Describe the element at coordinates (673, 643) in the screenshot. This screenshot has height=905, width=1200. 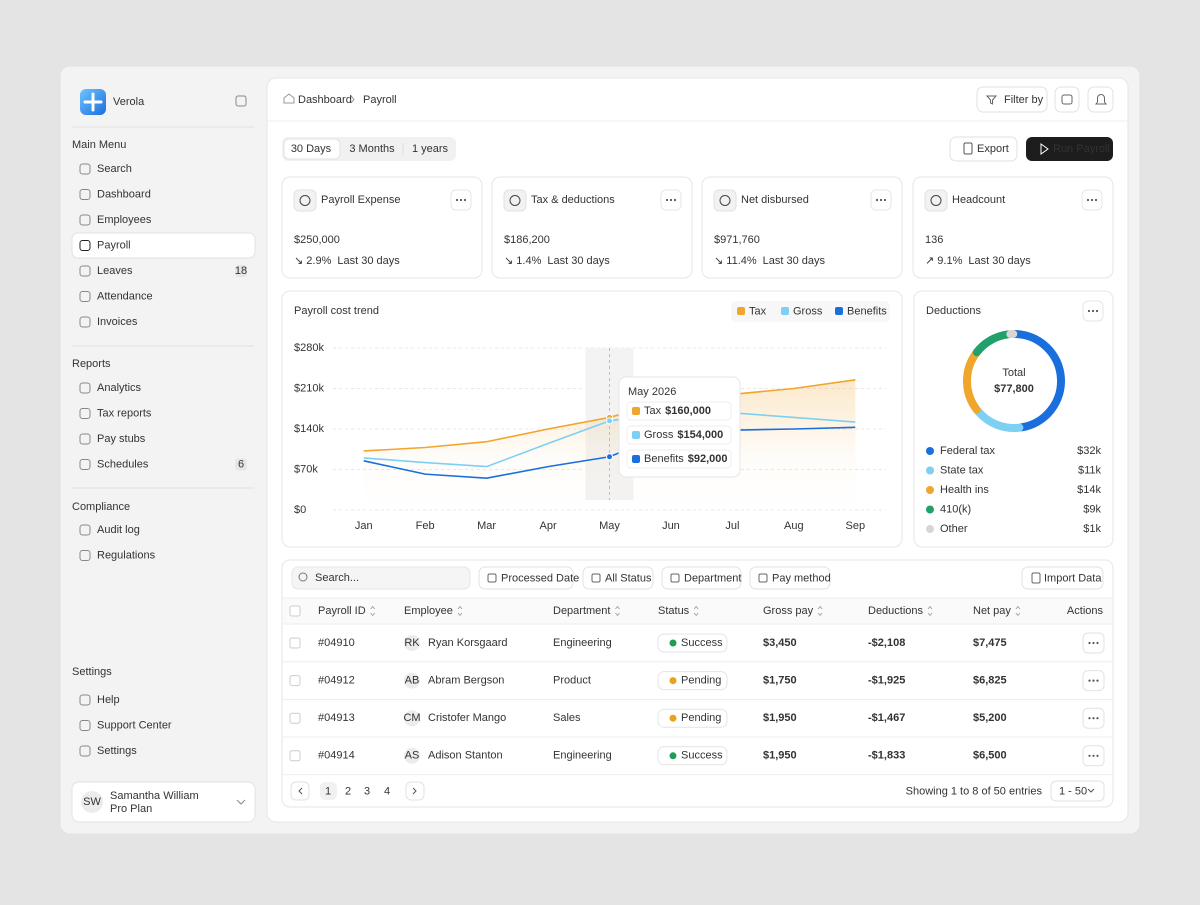
I see `status-dot` at that location.